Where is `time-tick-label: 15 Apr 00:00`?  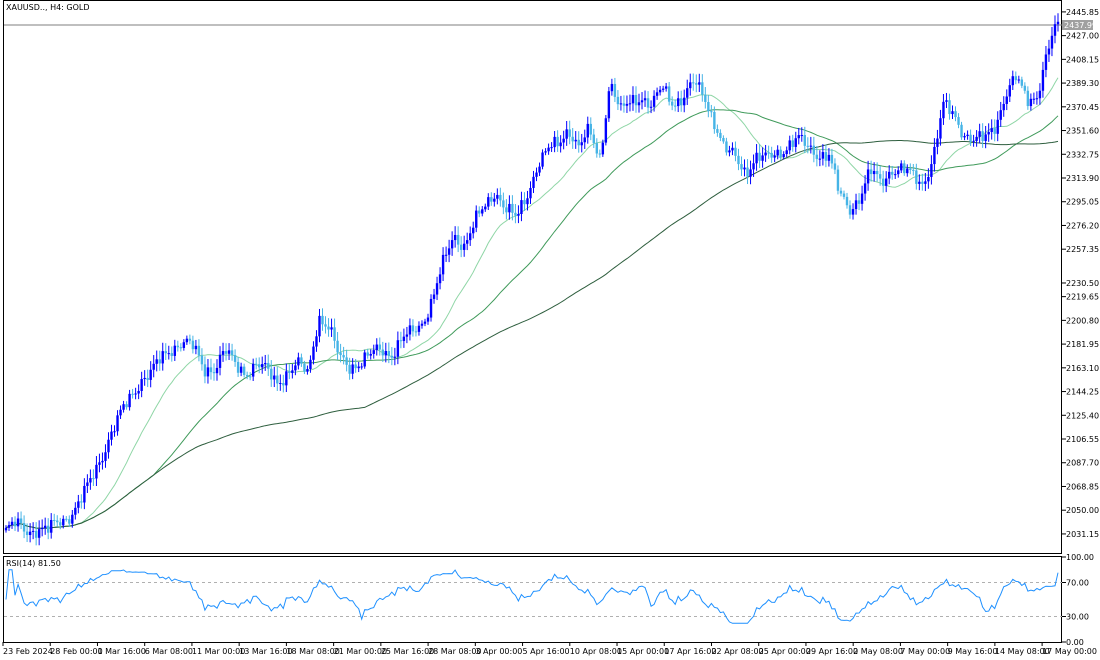
time-tick-label: 15 Apr 00:00 is located at coordinates (643, 651).